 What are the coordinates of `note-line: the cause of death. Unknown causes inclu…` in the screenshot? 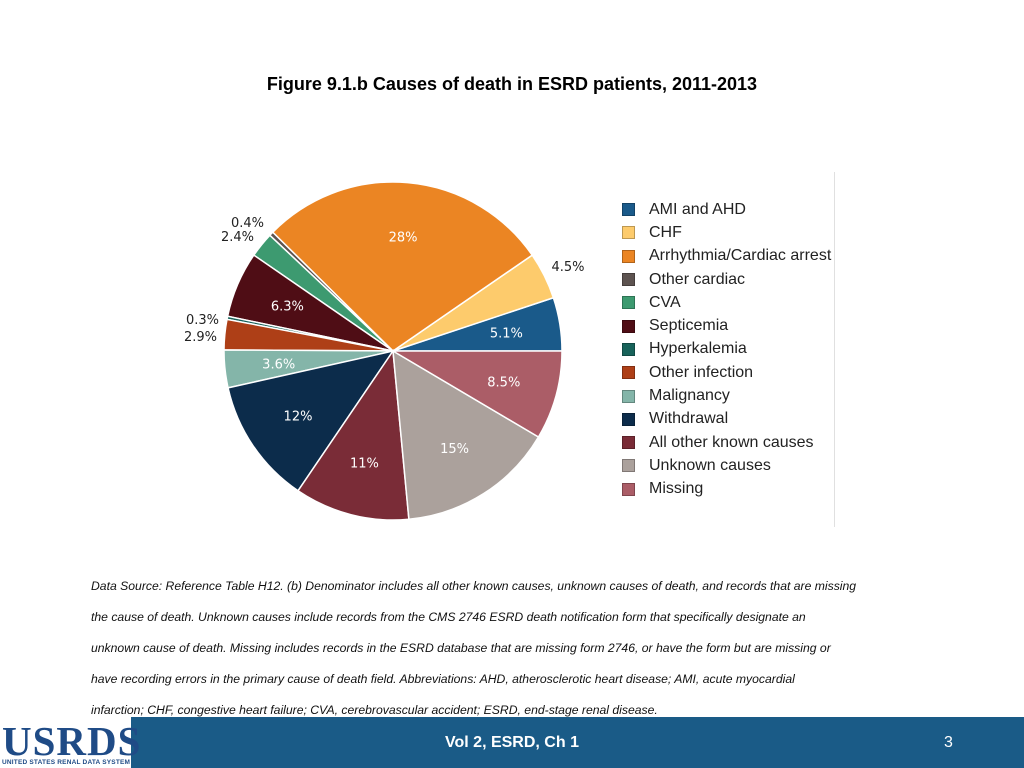 It's located at (448, 617).